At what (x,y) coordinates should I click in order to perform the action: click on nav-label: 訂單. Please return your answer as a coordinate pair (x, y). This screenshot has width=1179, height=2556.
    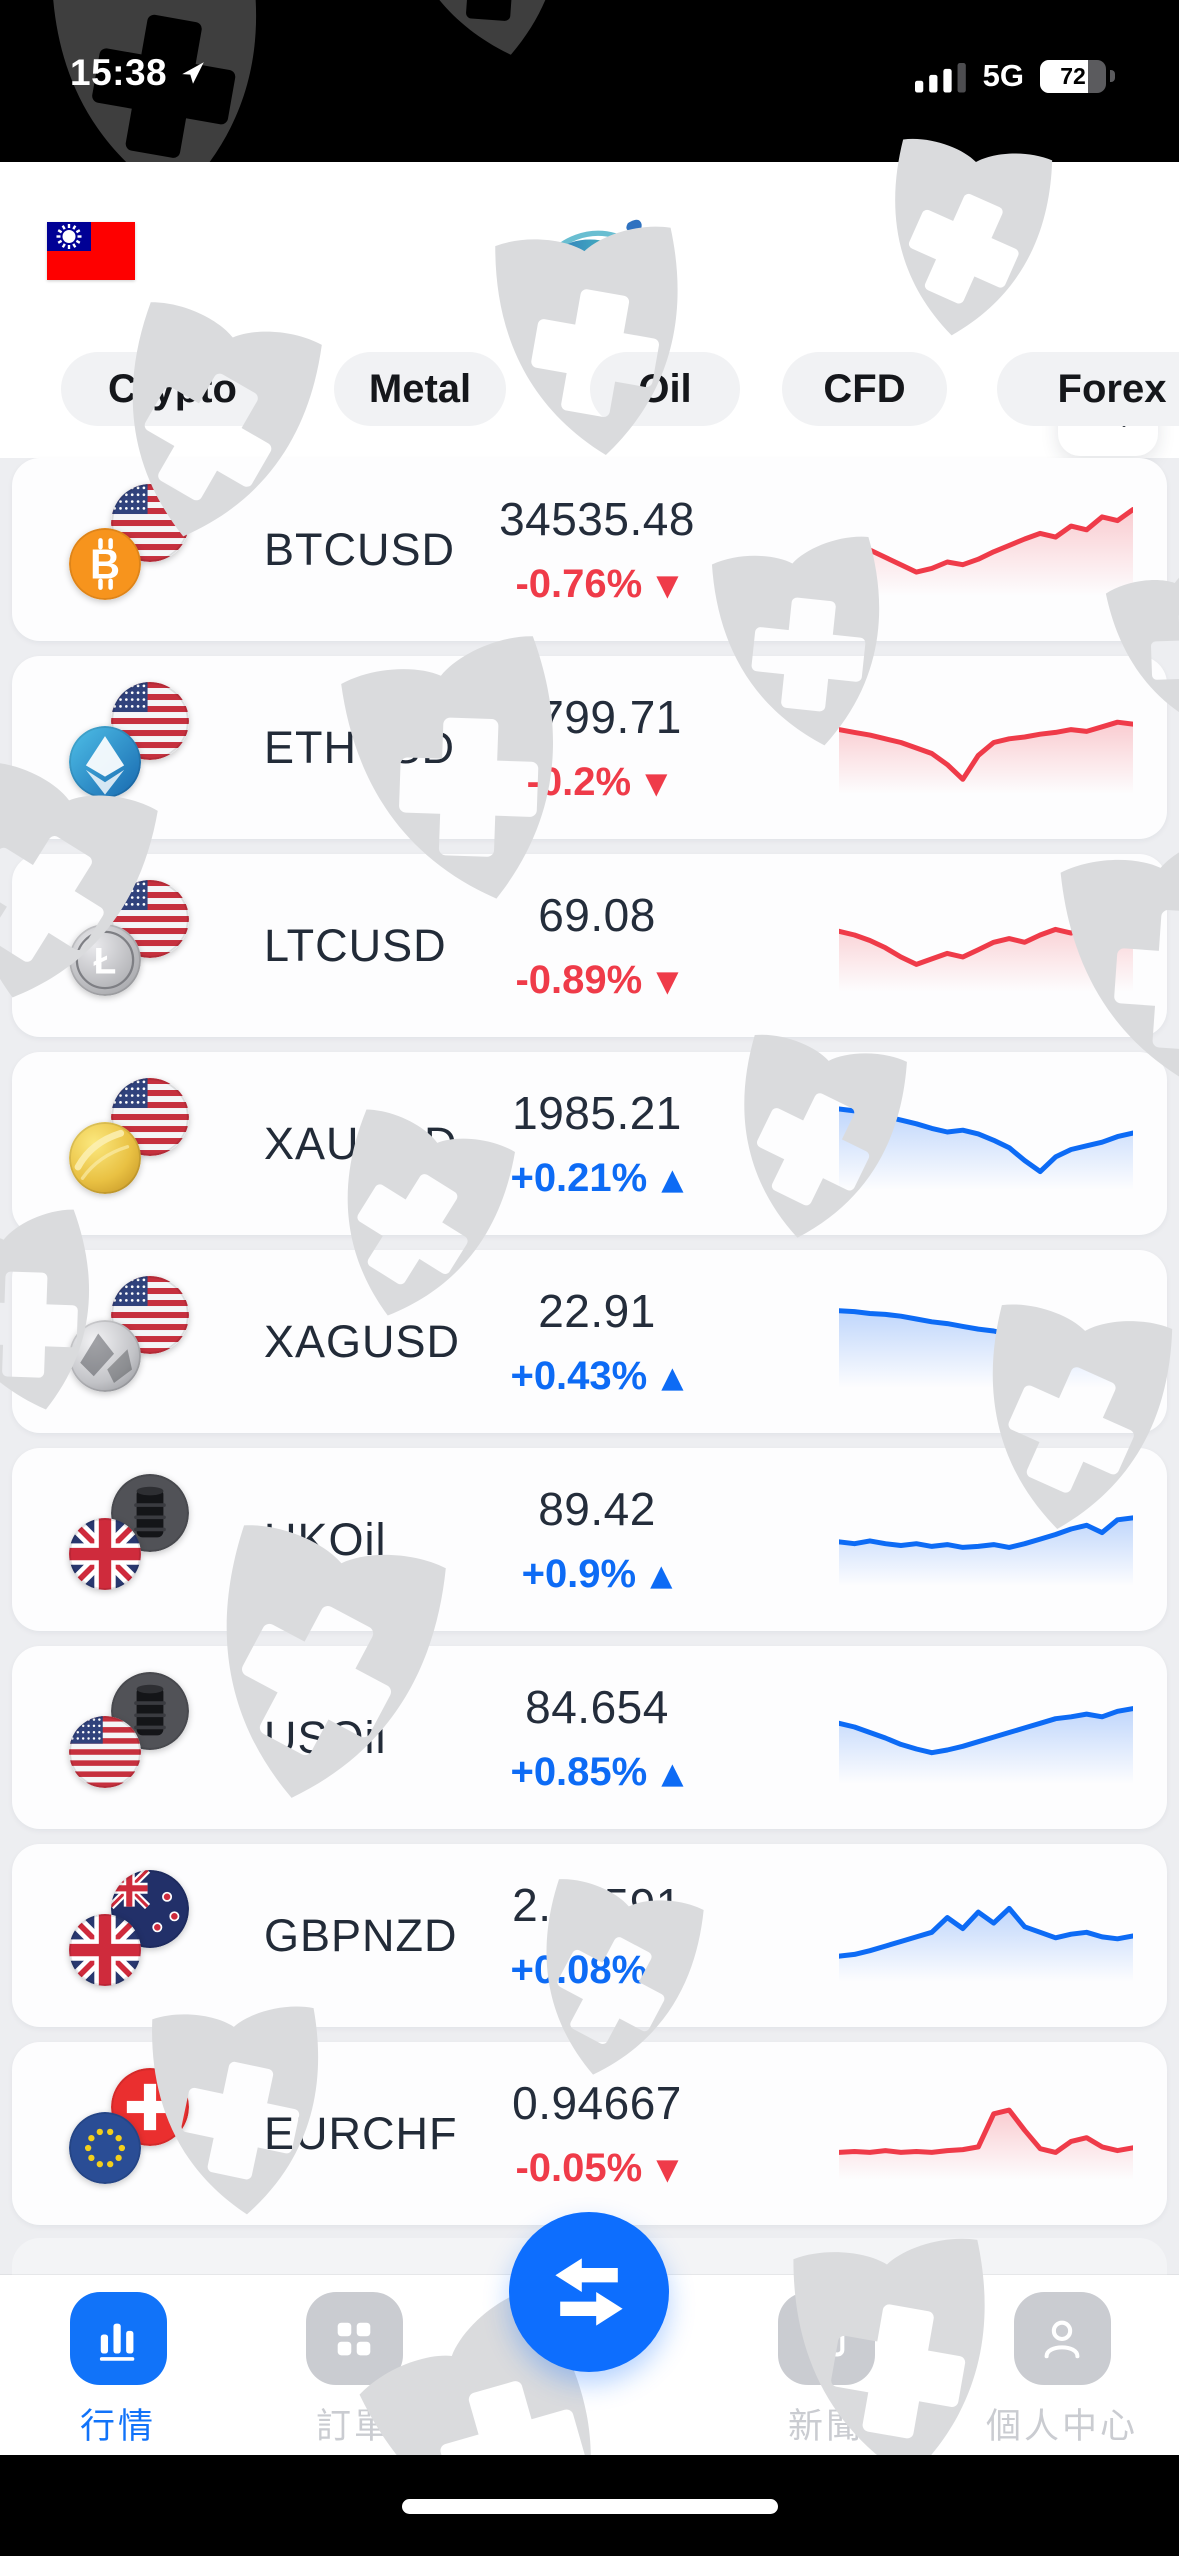
    Looking at the image, I should click on (353, 2427).